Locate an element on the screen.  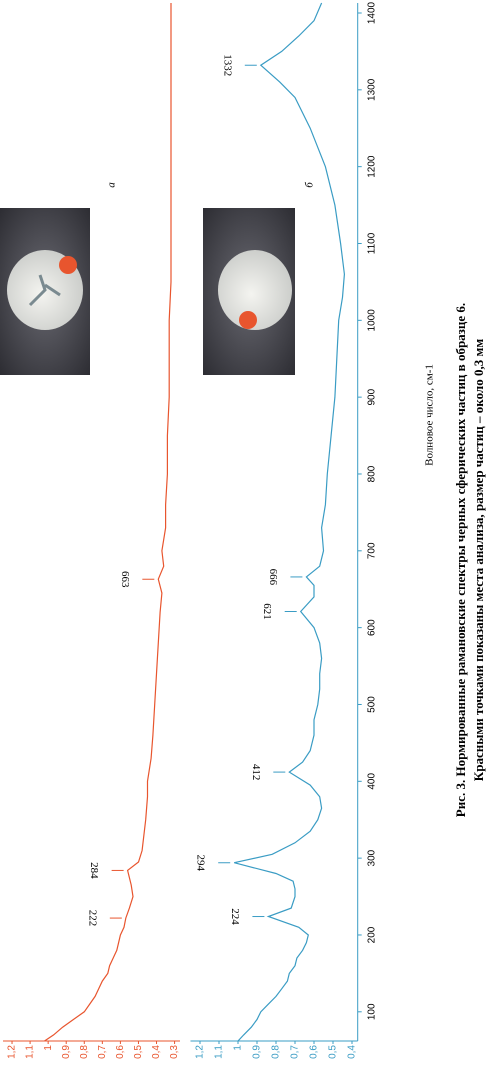
peak-label: 222 is located at coordinates (92, 918).